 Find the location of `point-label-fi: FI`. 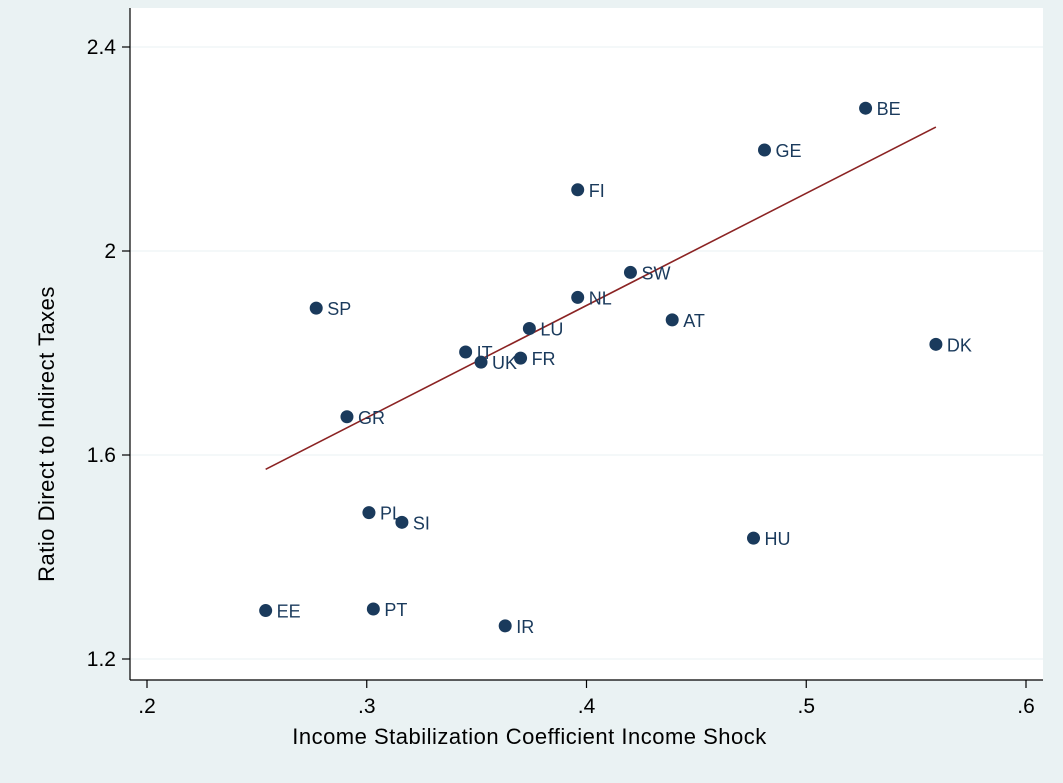

point-label-fi: FI is located at coordinates (597, 191).